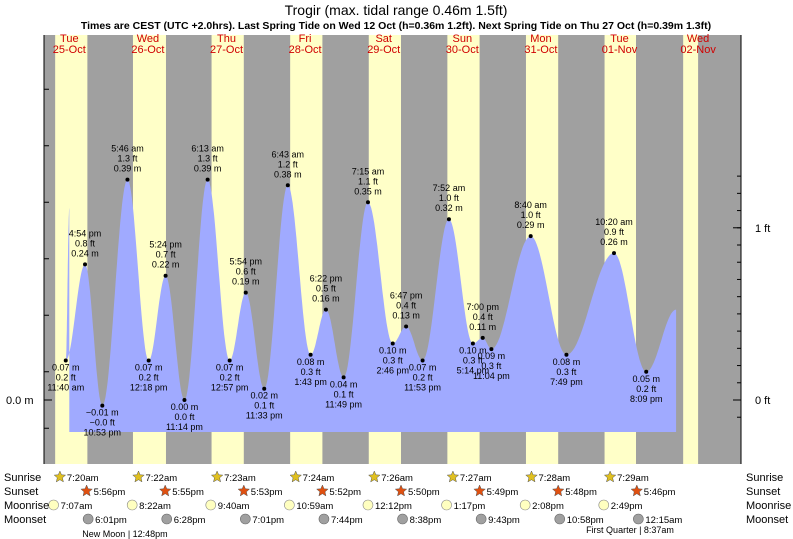 The width and height of the screenshot is (793, 539). Describe the element at coordinates (422, 387) in the screenshot. I see `tide-label-18-2: 11:53 pm` at that location.